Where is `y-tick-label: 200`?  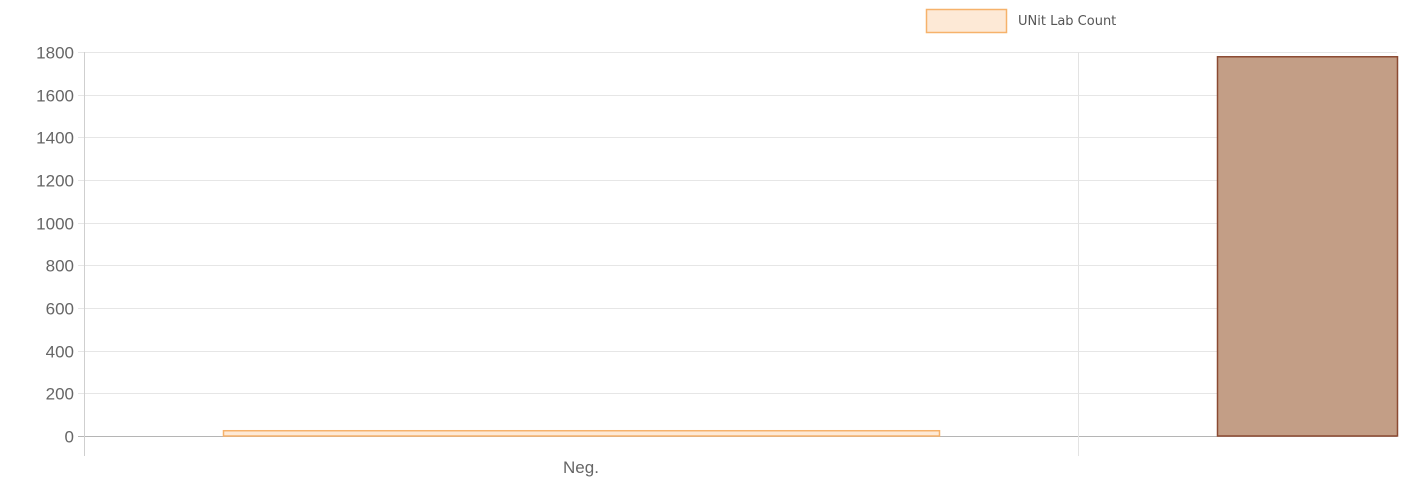
y-tick-label: 200 is located at coordinates (60, 394).